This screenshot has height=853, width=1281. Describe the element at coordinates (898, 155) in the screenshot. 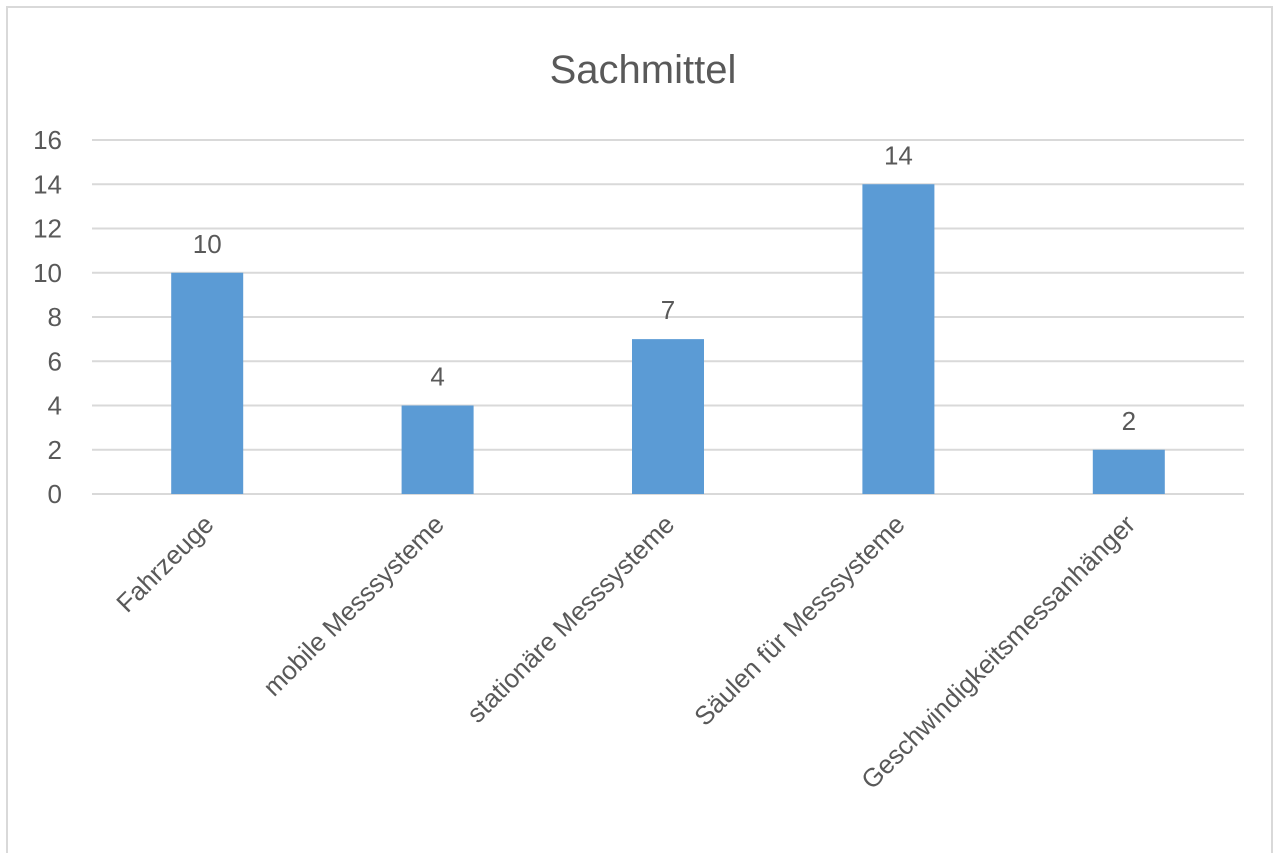

I see `data-label: 14` at that location.